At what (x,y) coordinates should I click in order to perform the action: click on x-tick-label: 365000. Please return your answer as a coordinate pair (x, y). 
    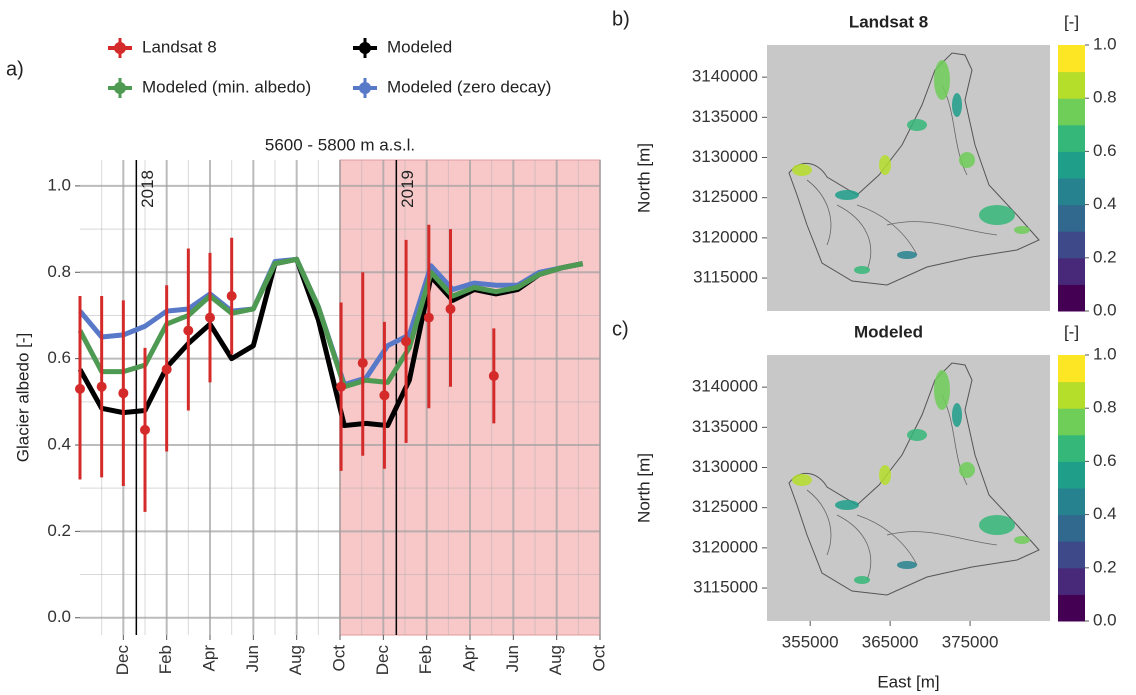
    Looking at the image, I should click on (890, 641).